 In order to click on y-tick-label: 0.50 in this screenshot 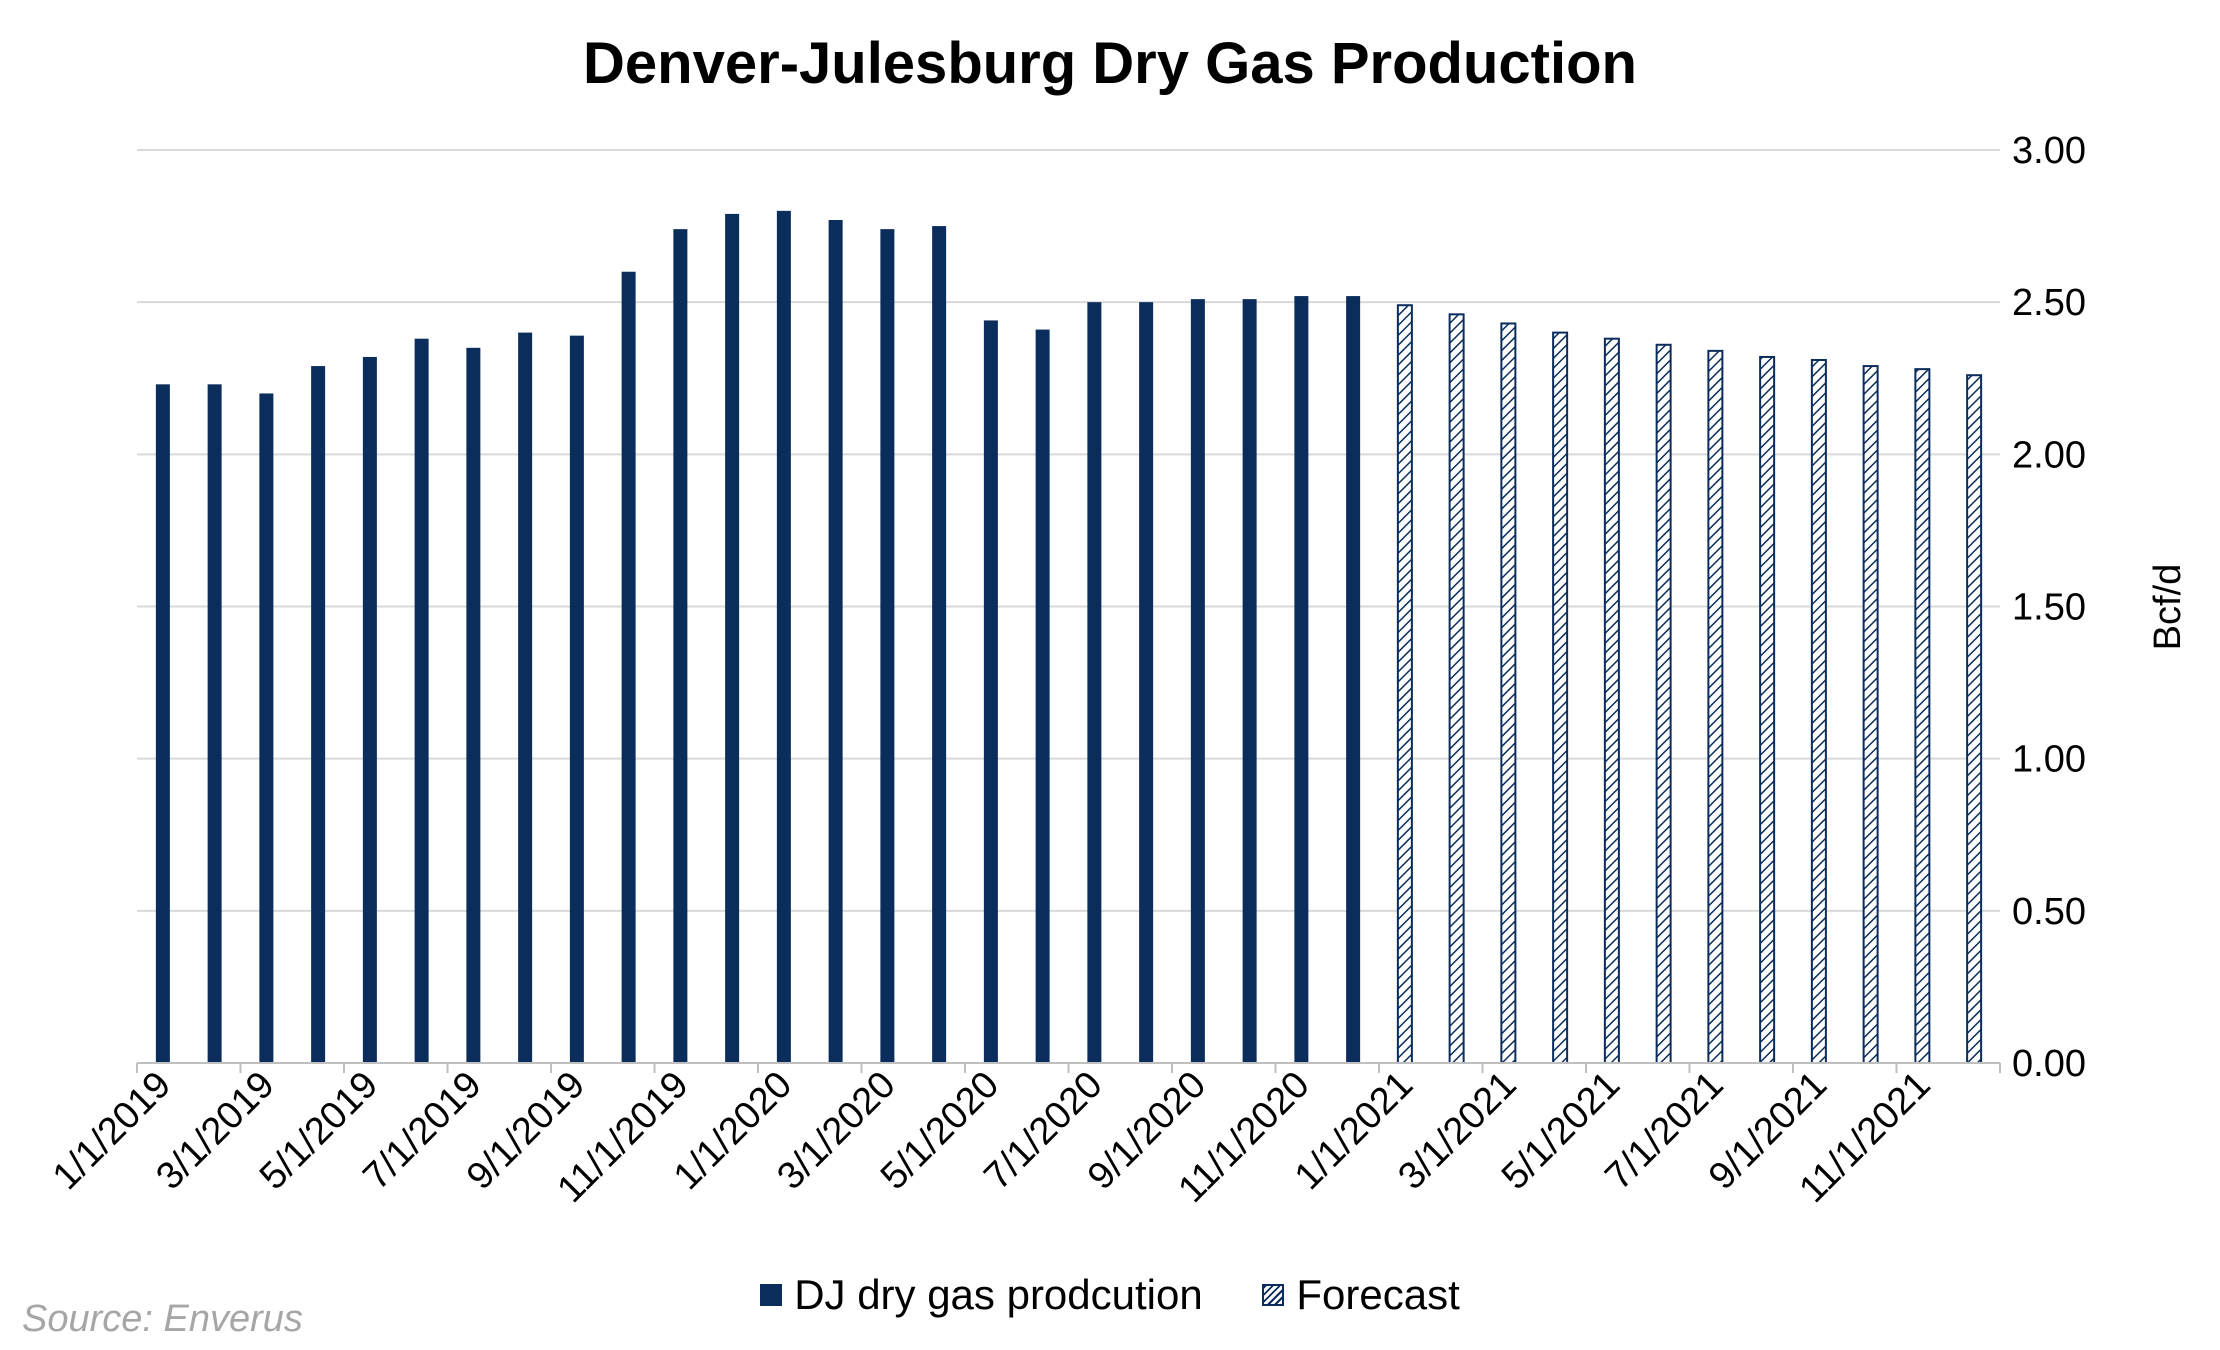, I will do `click(2049, 912)`.